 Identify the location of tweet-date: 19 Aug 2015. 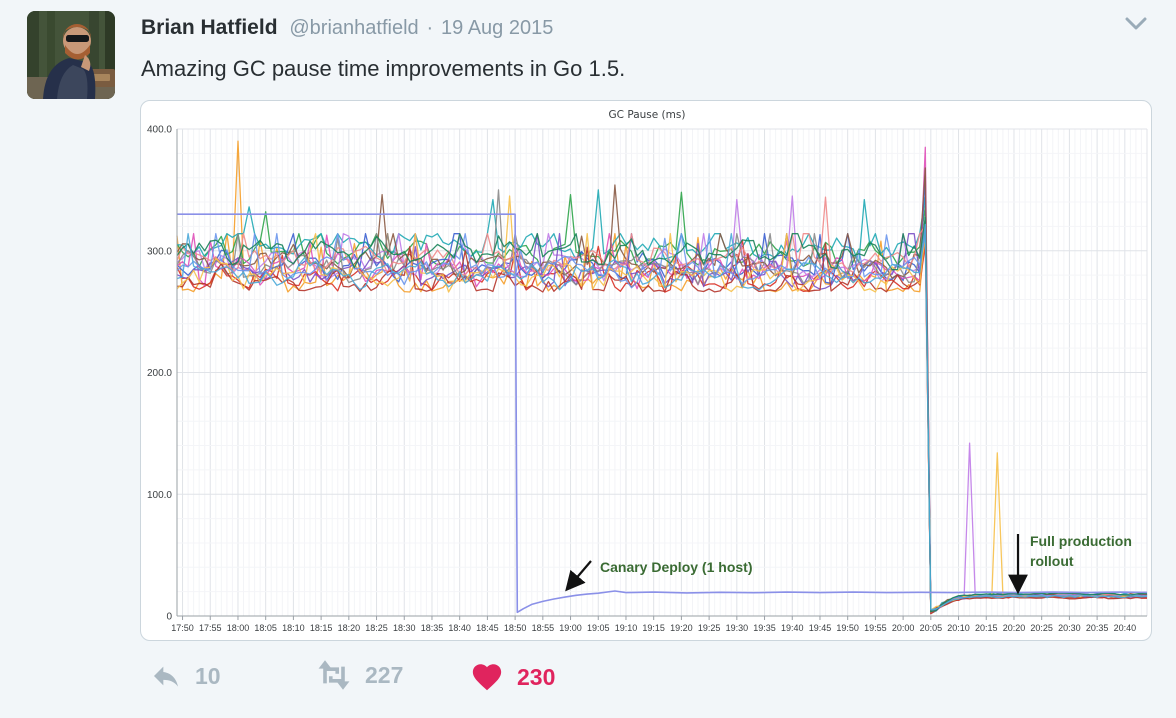
(497, 28).